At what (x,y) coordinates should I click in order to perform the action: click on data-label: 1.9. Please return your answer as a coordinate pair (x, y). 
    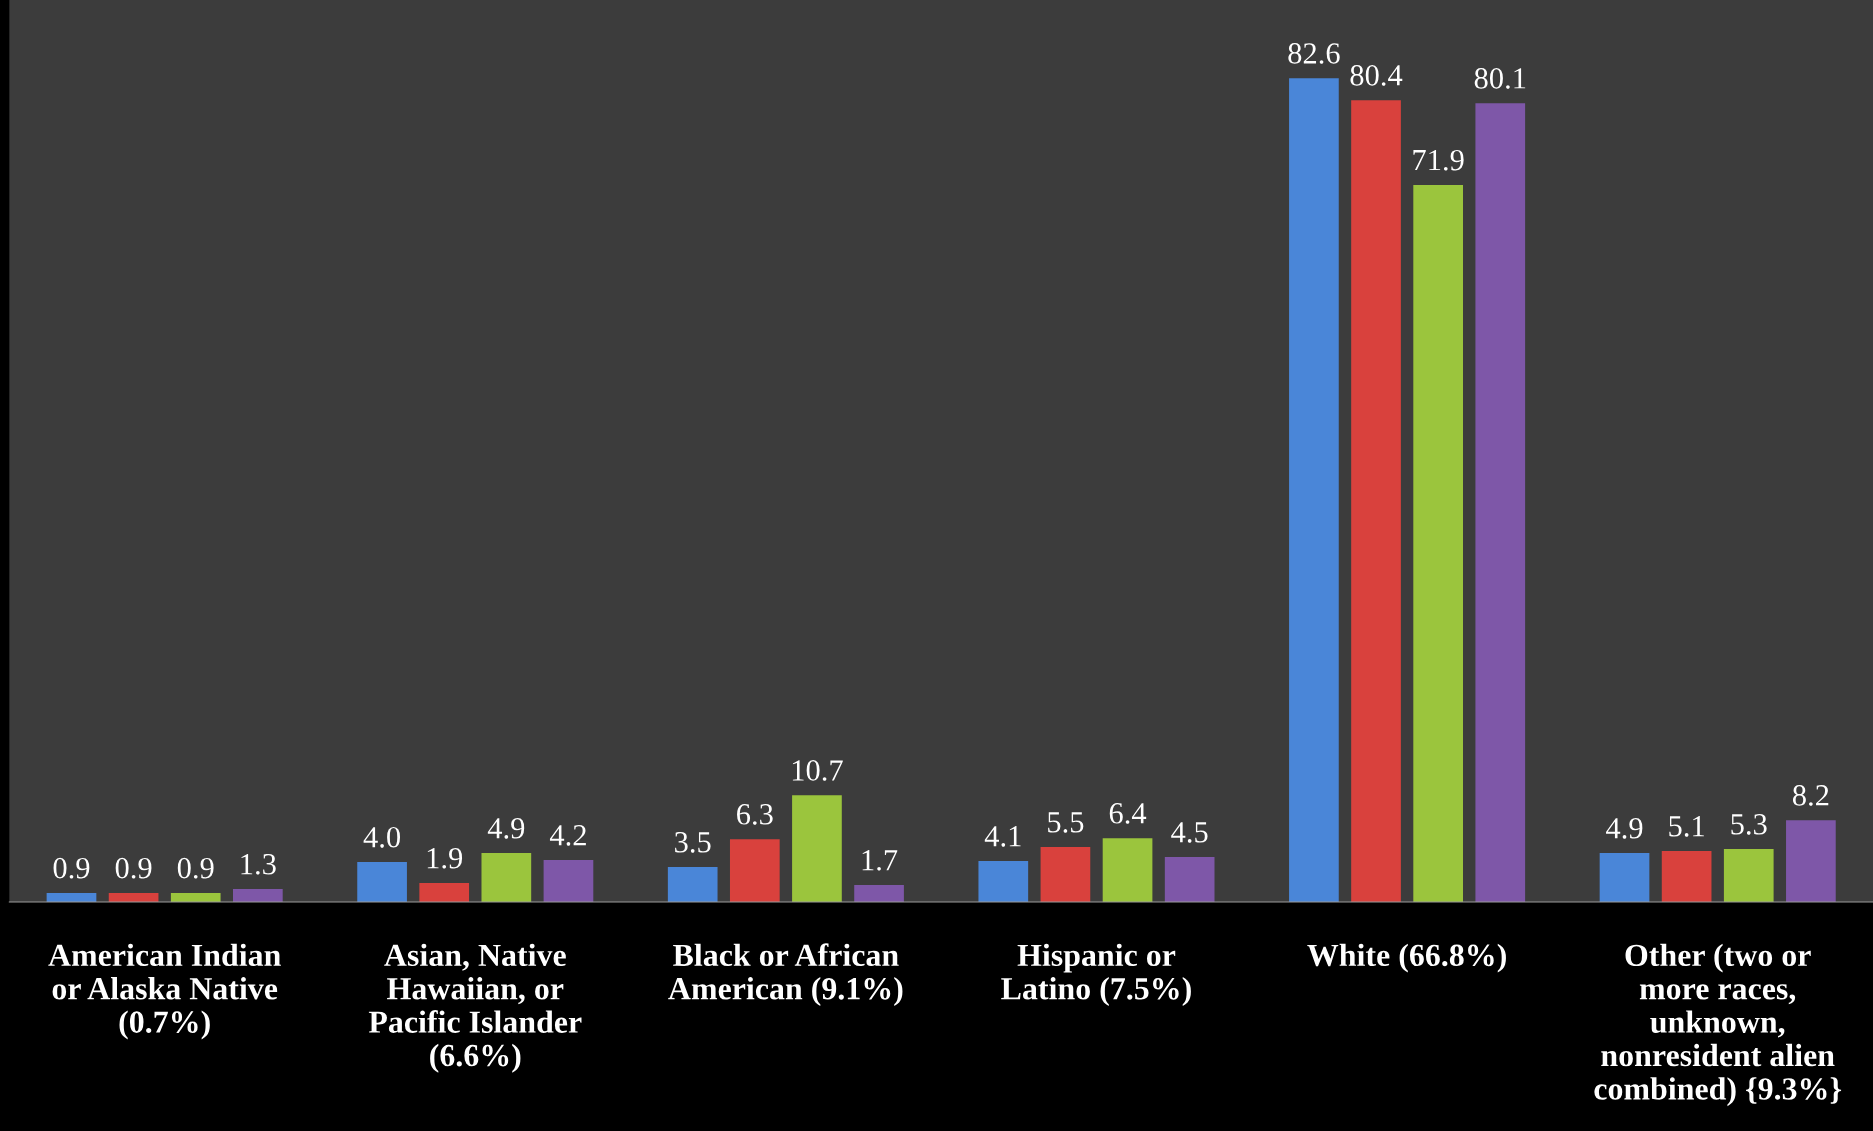
    Looking at the image, I should click on (445, 858).